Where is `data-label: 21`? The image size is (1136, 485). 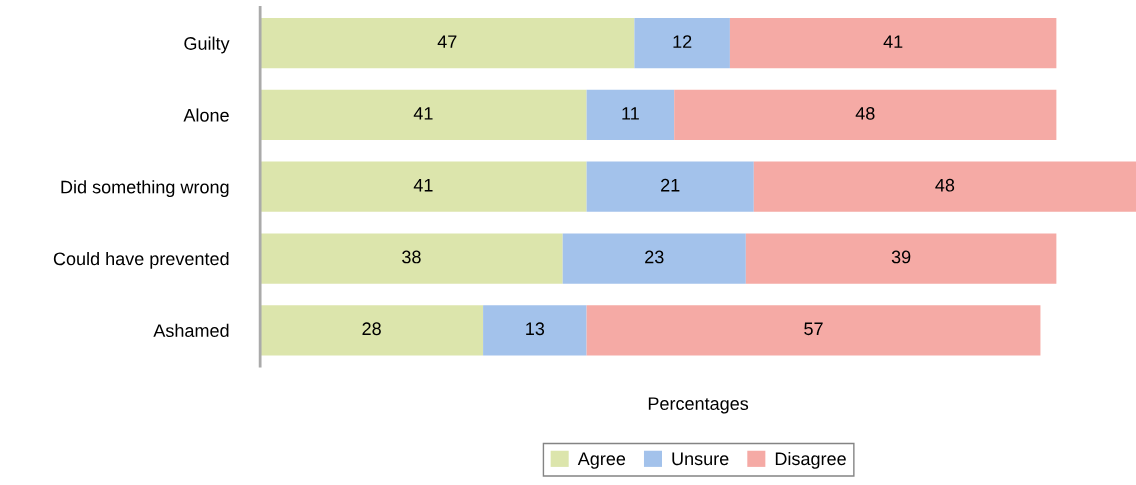 data-label: 21 is located at coordinates (670, 185).